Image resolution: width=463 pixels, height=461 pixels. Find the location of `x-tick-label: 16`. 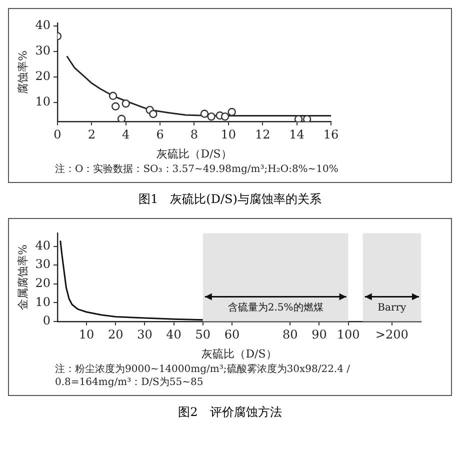

x-tick-label: 16 is located at coordinates (331, 135).